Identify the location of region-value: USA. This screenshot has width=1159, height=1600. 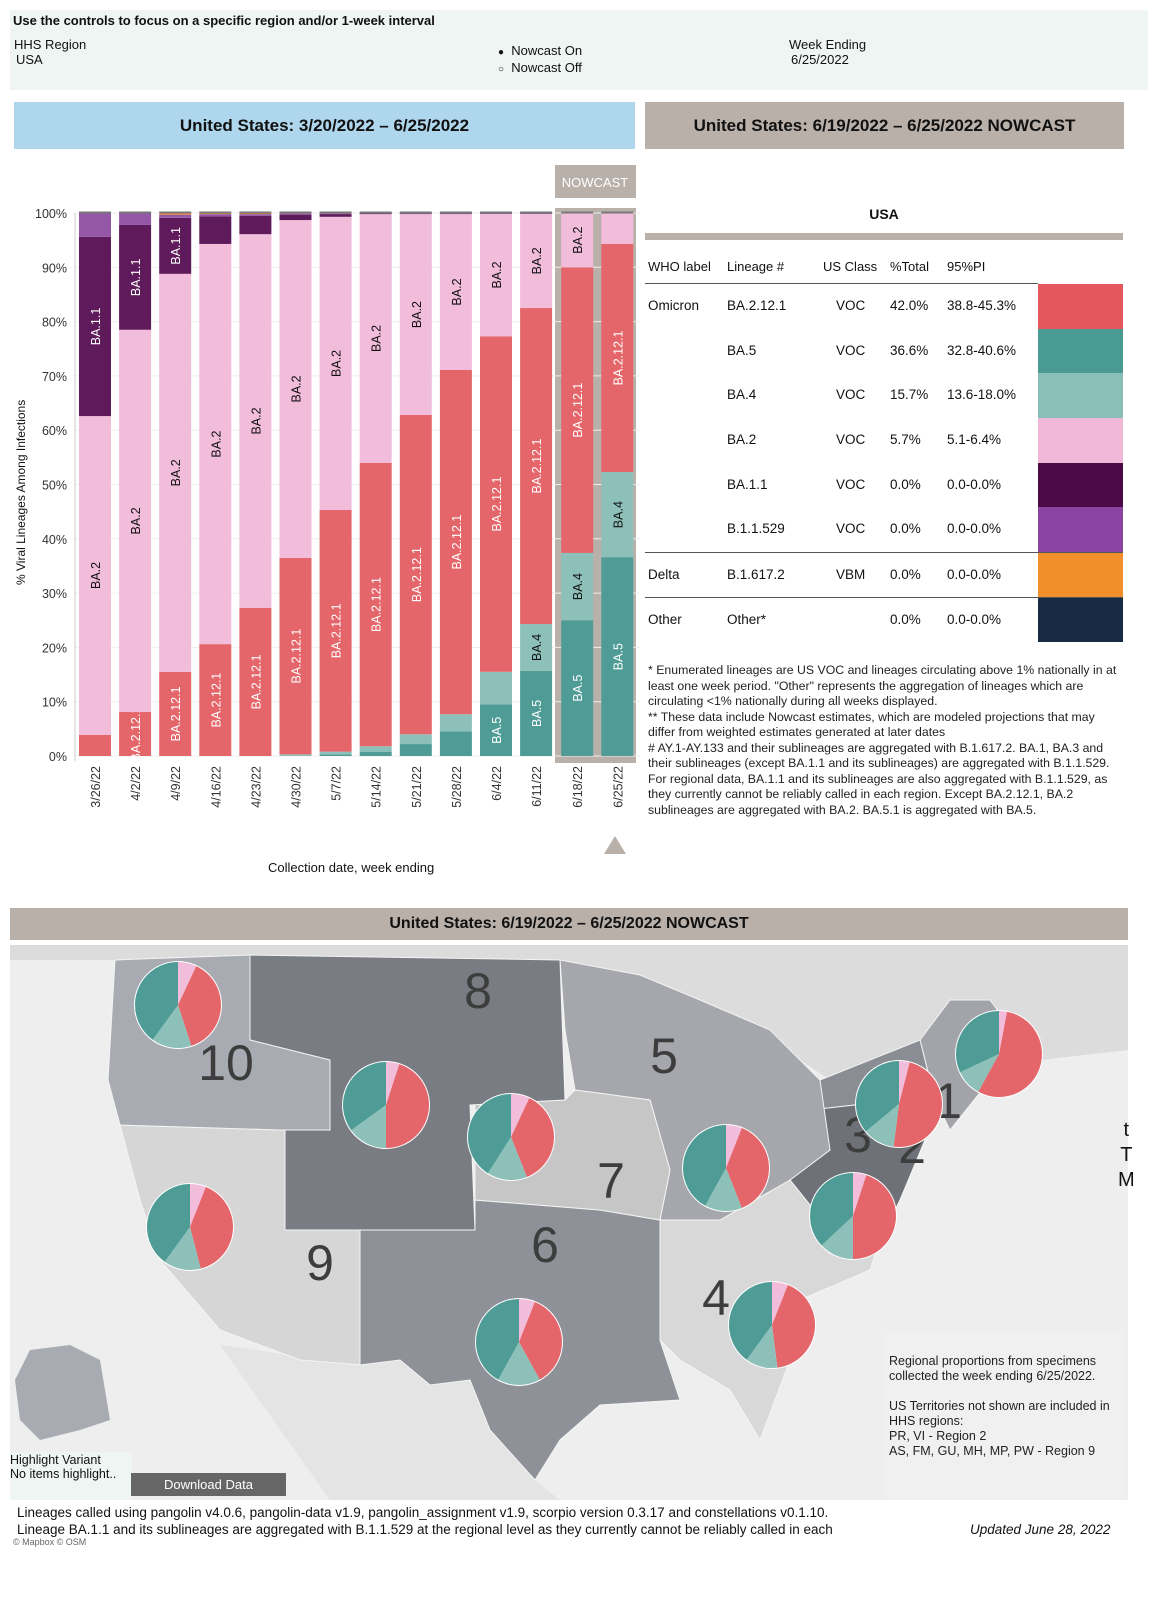
(29, 59).